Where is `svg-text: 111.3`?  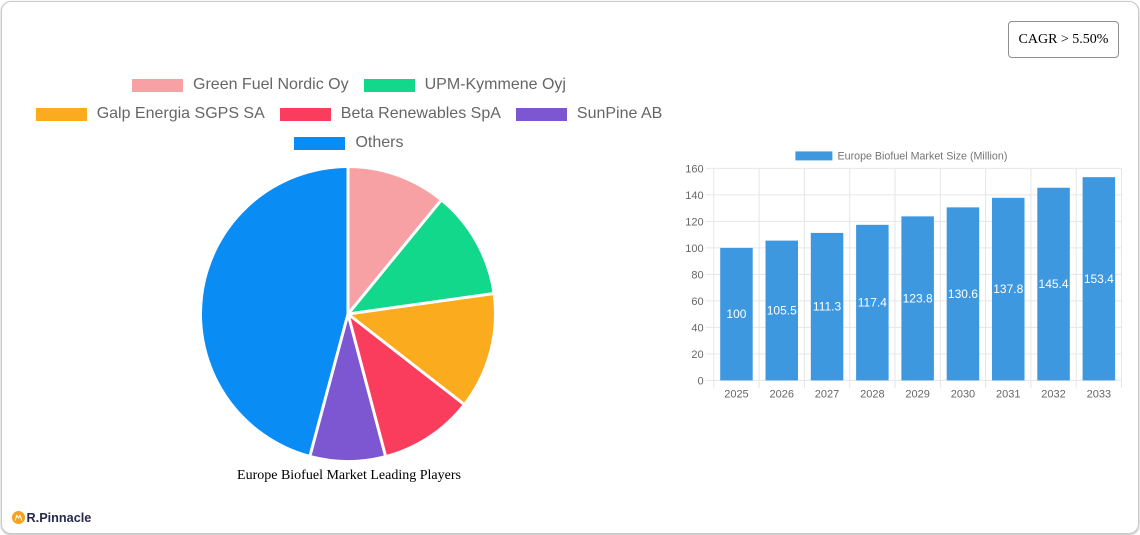 svg-text: 111.3 is located at coordinates (827, 307).